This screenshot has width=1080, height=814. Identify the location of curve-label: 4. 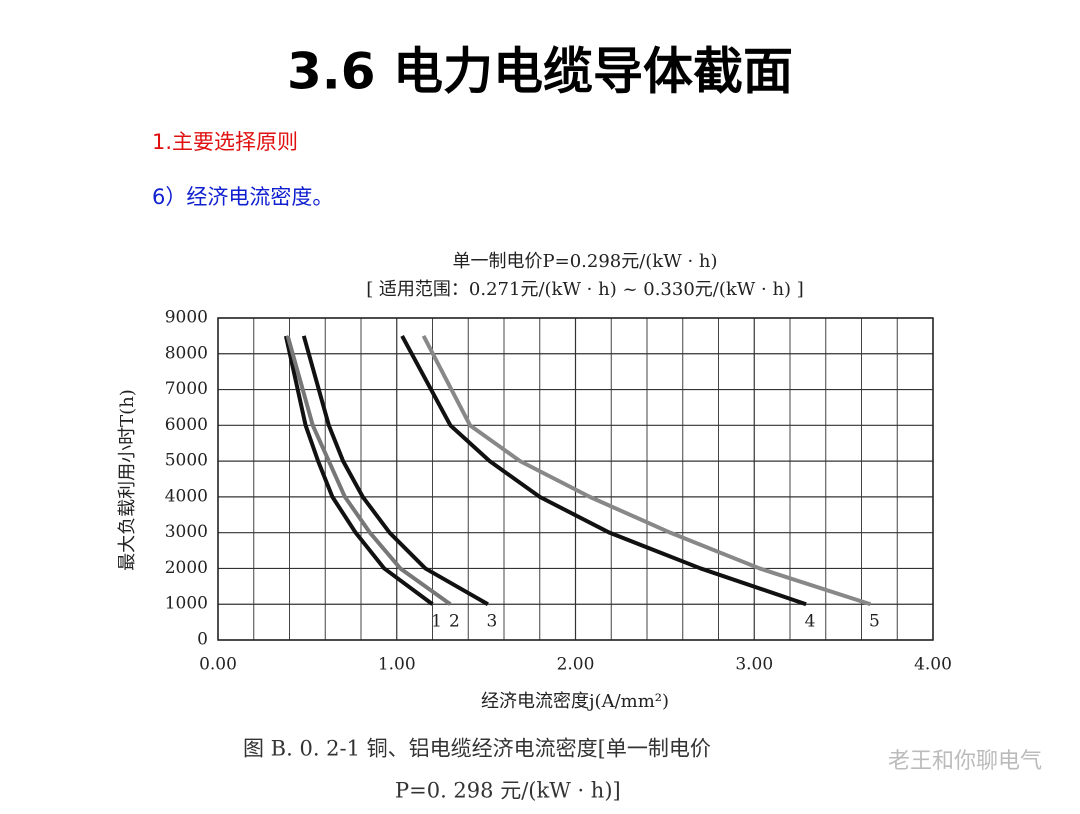
(810, 622).